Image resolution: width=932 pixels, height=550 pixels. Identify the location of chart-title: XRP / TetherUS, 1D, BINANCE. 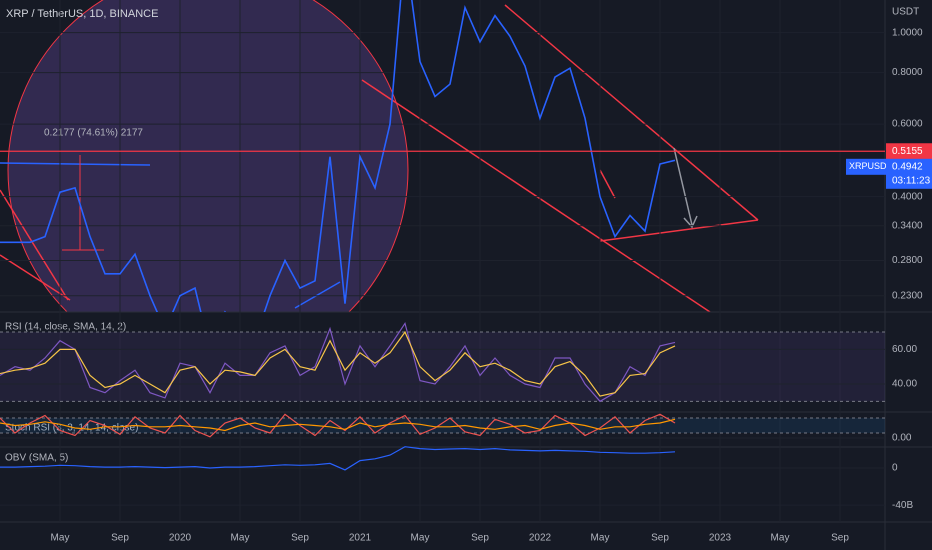
(82, 14).